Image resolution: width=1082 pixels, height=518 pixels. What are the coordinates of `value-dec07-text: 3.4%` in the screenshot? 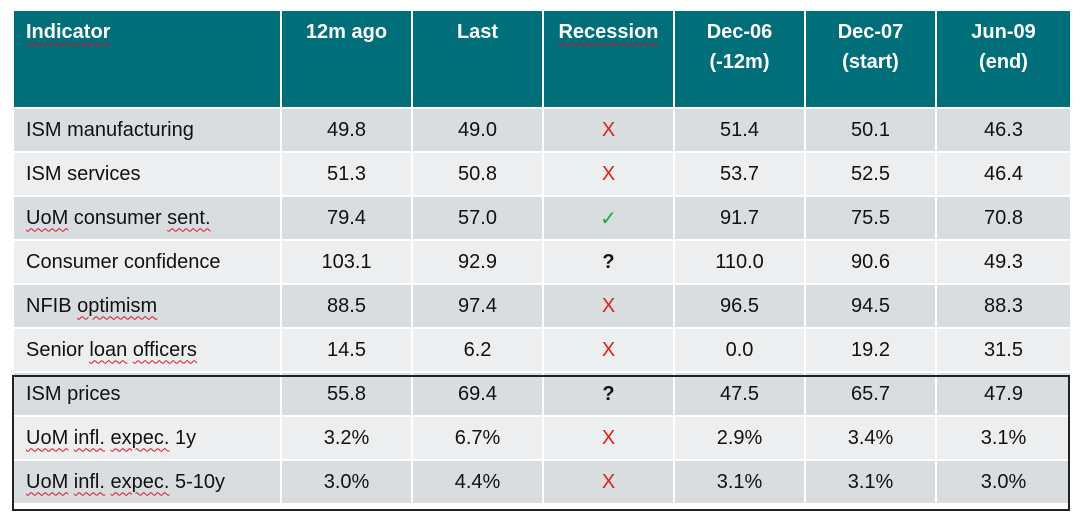 It's located at (870, 437).